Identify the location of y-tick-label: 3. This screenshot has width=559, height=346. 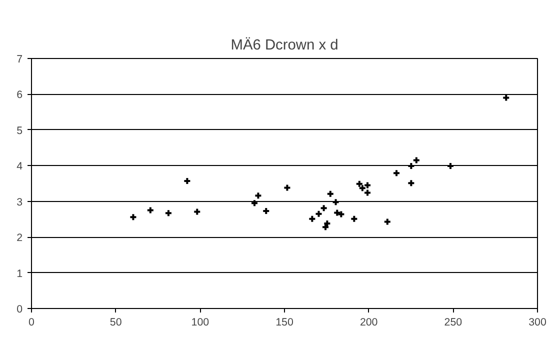
(19, 202).